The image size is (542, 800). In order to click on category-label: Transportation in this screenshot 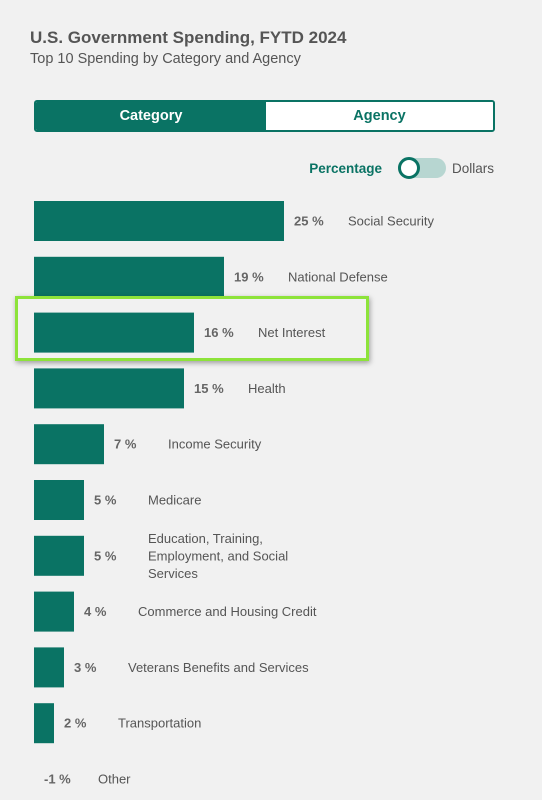, I will do `click(159, 723)`.